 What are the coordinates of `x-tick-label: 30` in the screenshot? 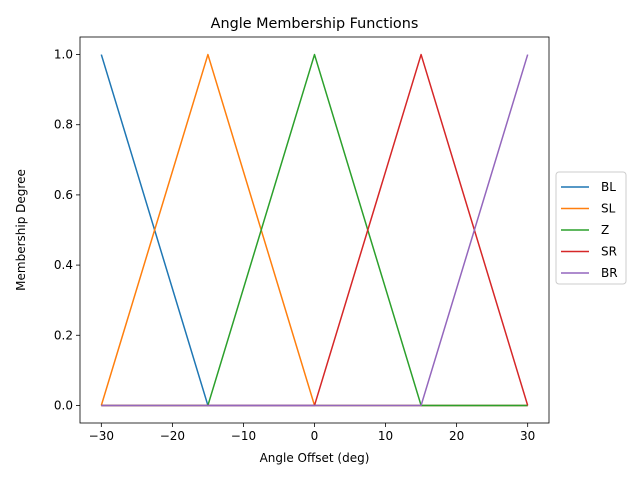 It's located at (527, 436).